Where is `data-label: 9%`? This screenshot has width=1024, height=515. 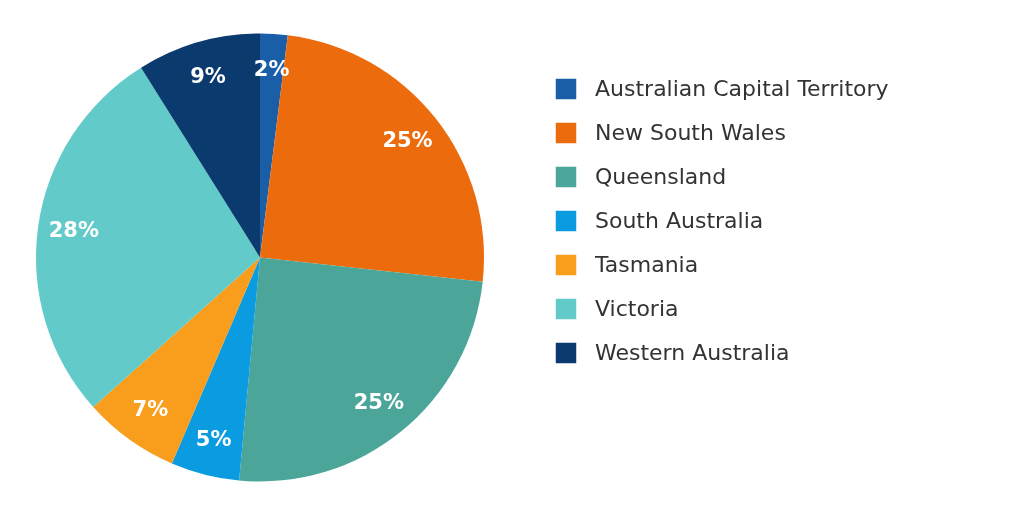
data-label: 9% is located at coordinates (208, 75).